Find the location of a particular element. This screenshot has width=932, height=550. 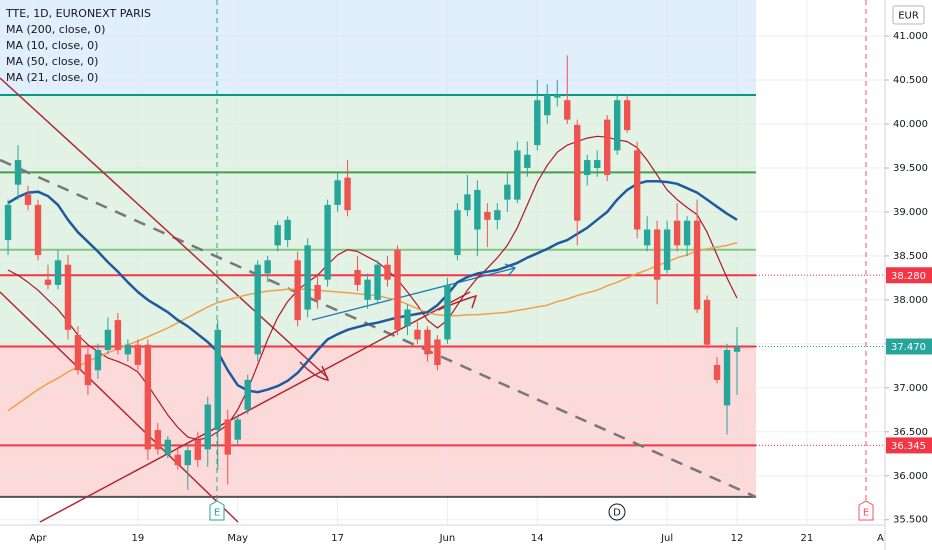

legend-entry: MA (21, close, 0) is located at coordinates (52, 77).